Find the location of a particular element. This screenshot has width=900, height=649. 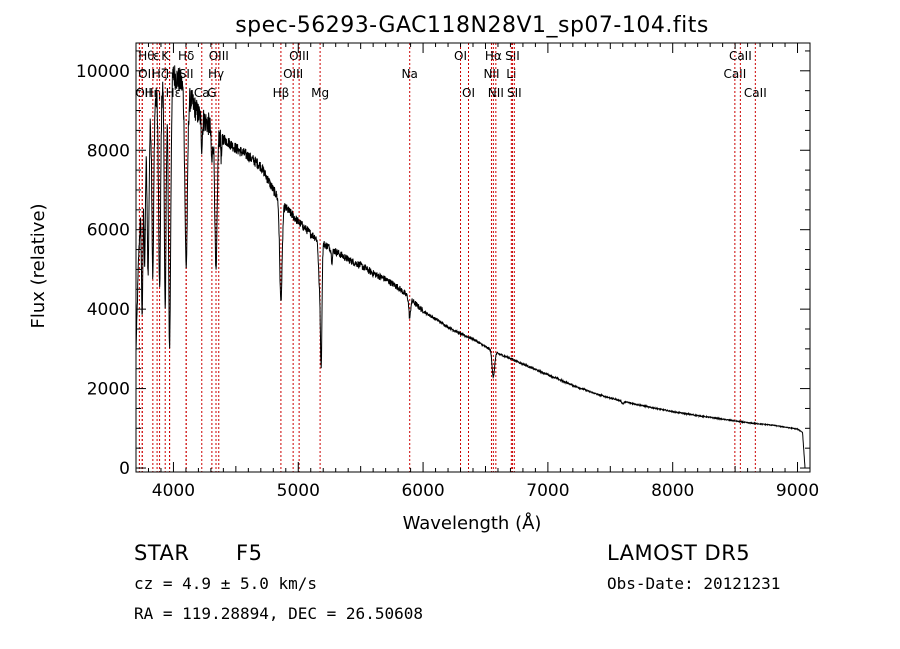

line-marker-label: OII is located at coordinates (143, 93).